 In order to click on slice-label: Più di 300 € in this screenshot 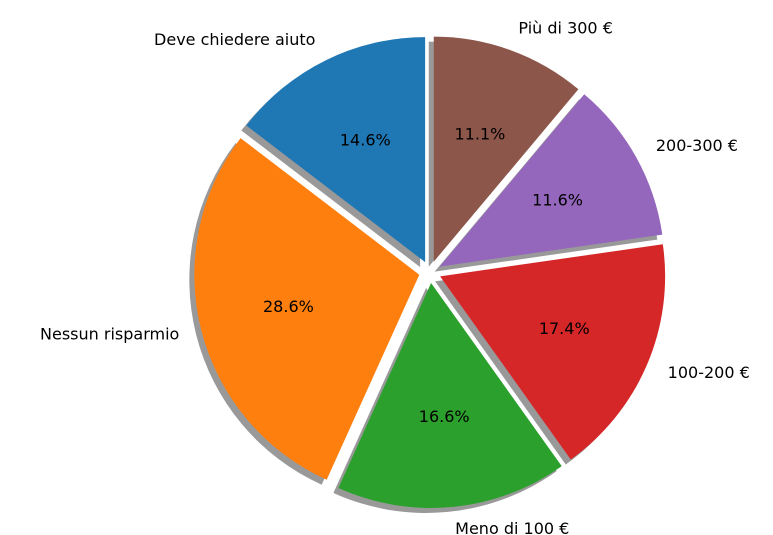, I will do `click(565, 28)`.